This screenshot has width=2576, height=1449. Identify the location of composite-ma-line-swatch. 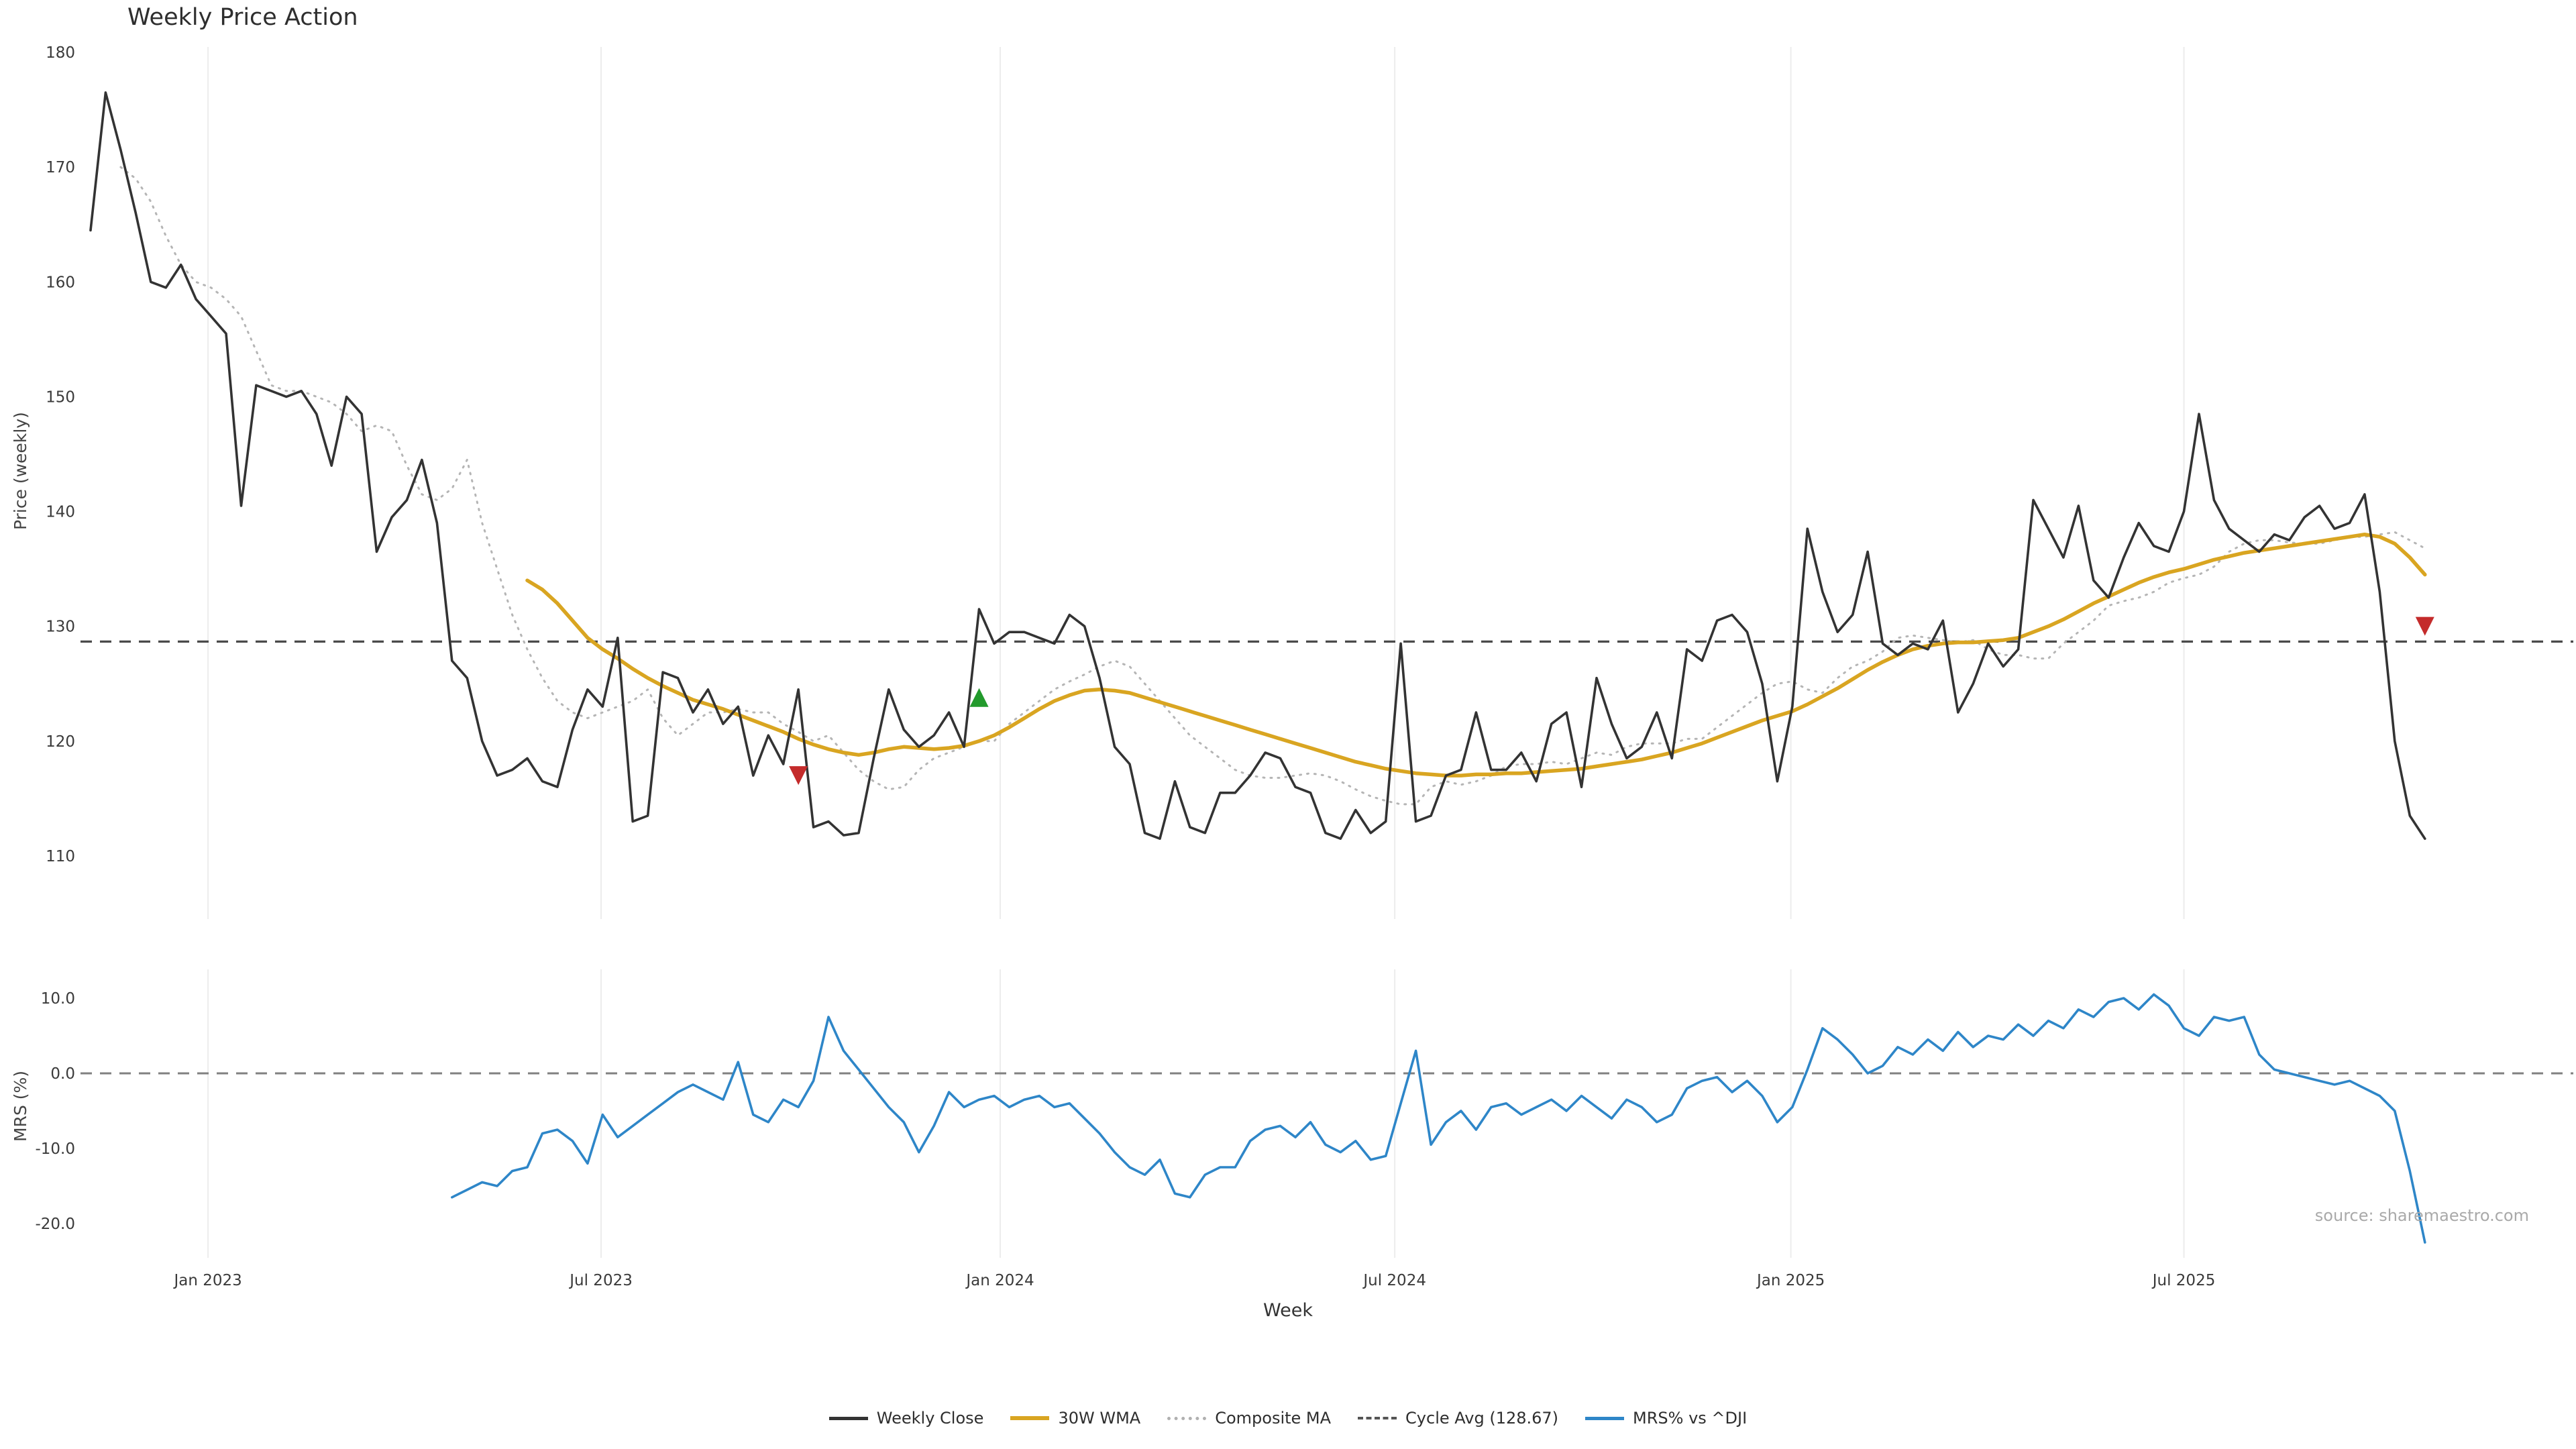
(1187, 1418).